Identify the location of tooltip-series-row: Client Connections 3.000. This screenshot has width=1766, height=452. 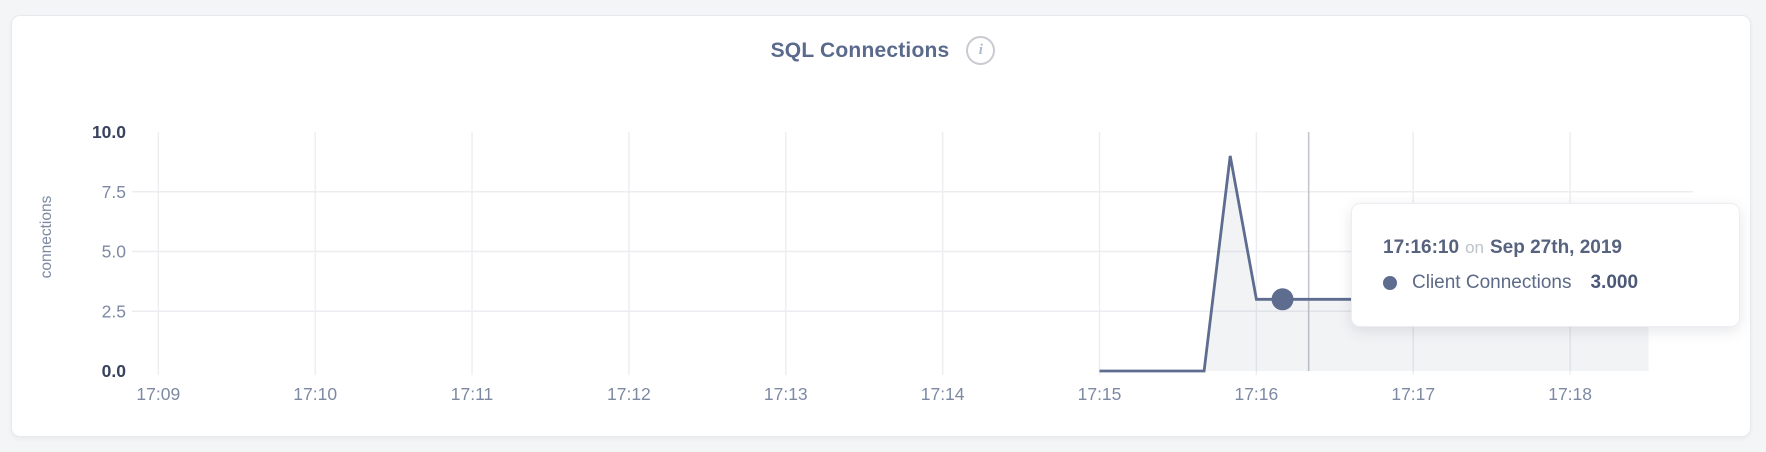
(1561, 283).